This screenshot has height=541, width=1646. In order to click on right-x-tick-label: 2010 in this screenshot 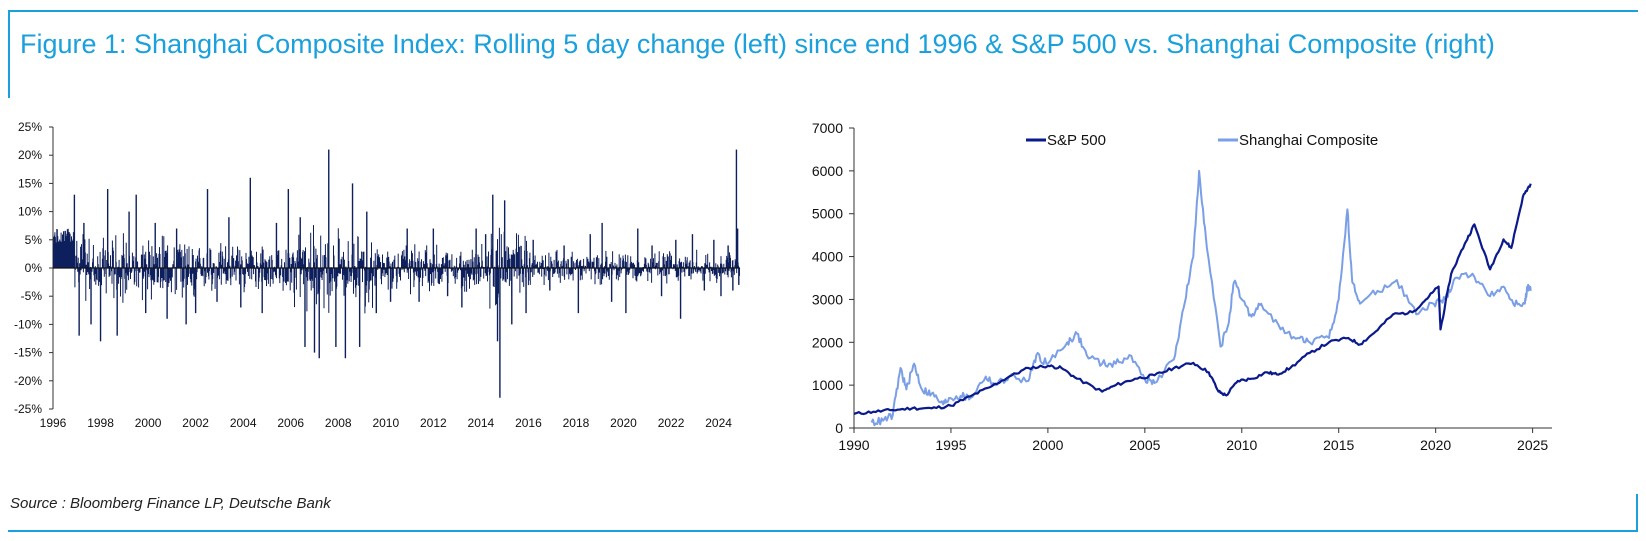, I will do `click(1241, 445)`.